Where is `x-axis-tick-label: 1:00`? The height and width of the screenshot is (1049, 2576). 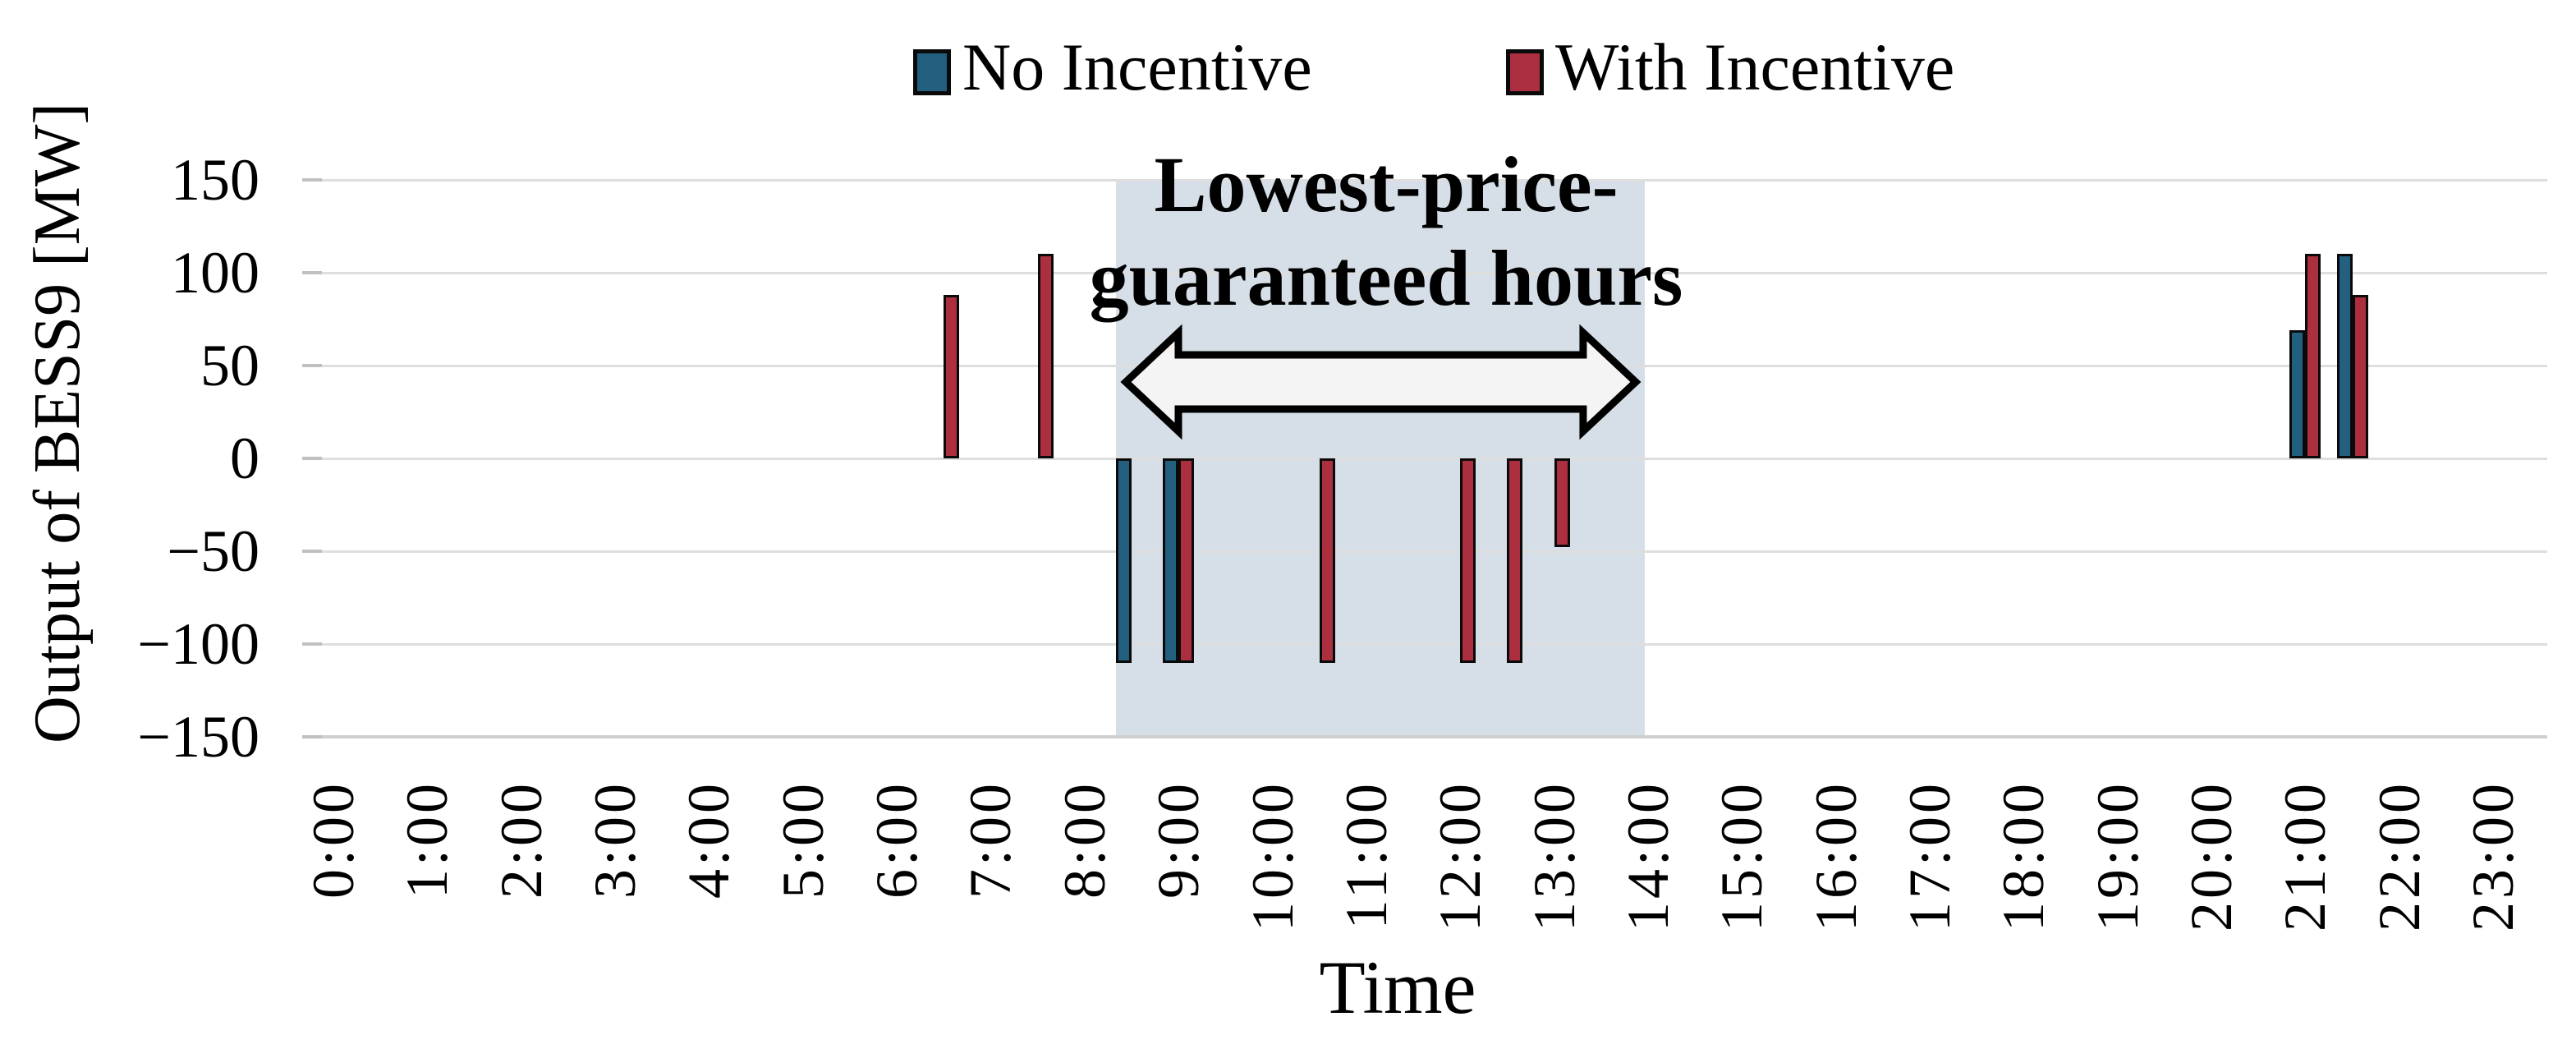
x-axis-tick-label: 1:00 is located at coordinates (427, 839).